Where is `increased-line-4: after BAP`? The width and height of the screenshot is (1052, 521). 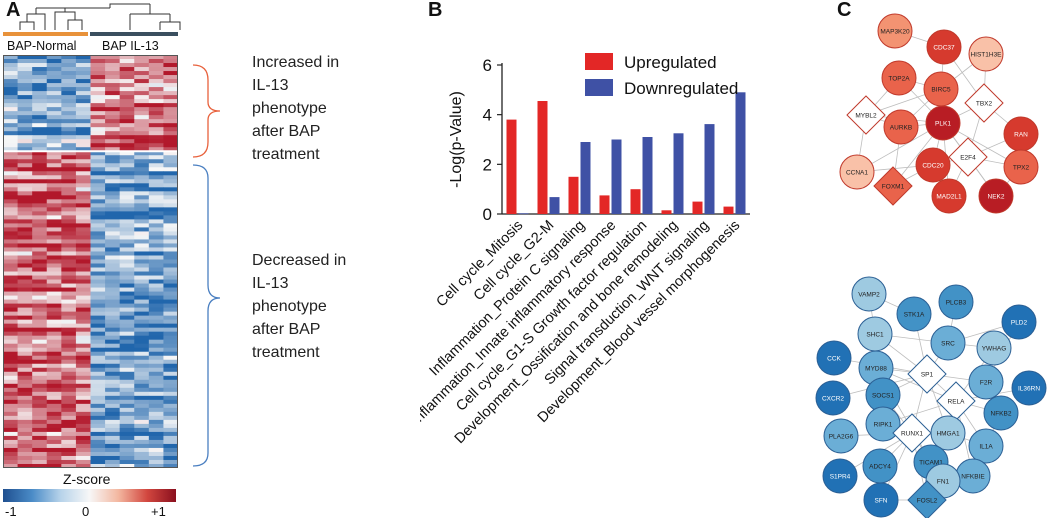 increased-line-4: after BAP is located at coordinates (286, 131).